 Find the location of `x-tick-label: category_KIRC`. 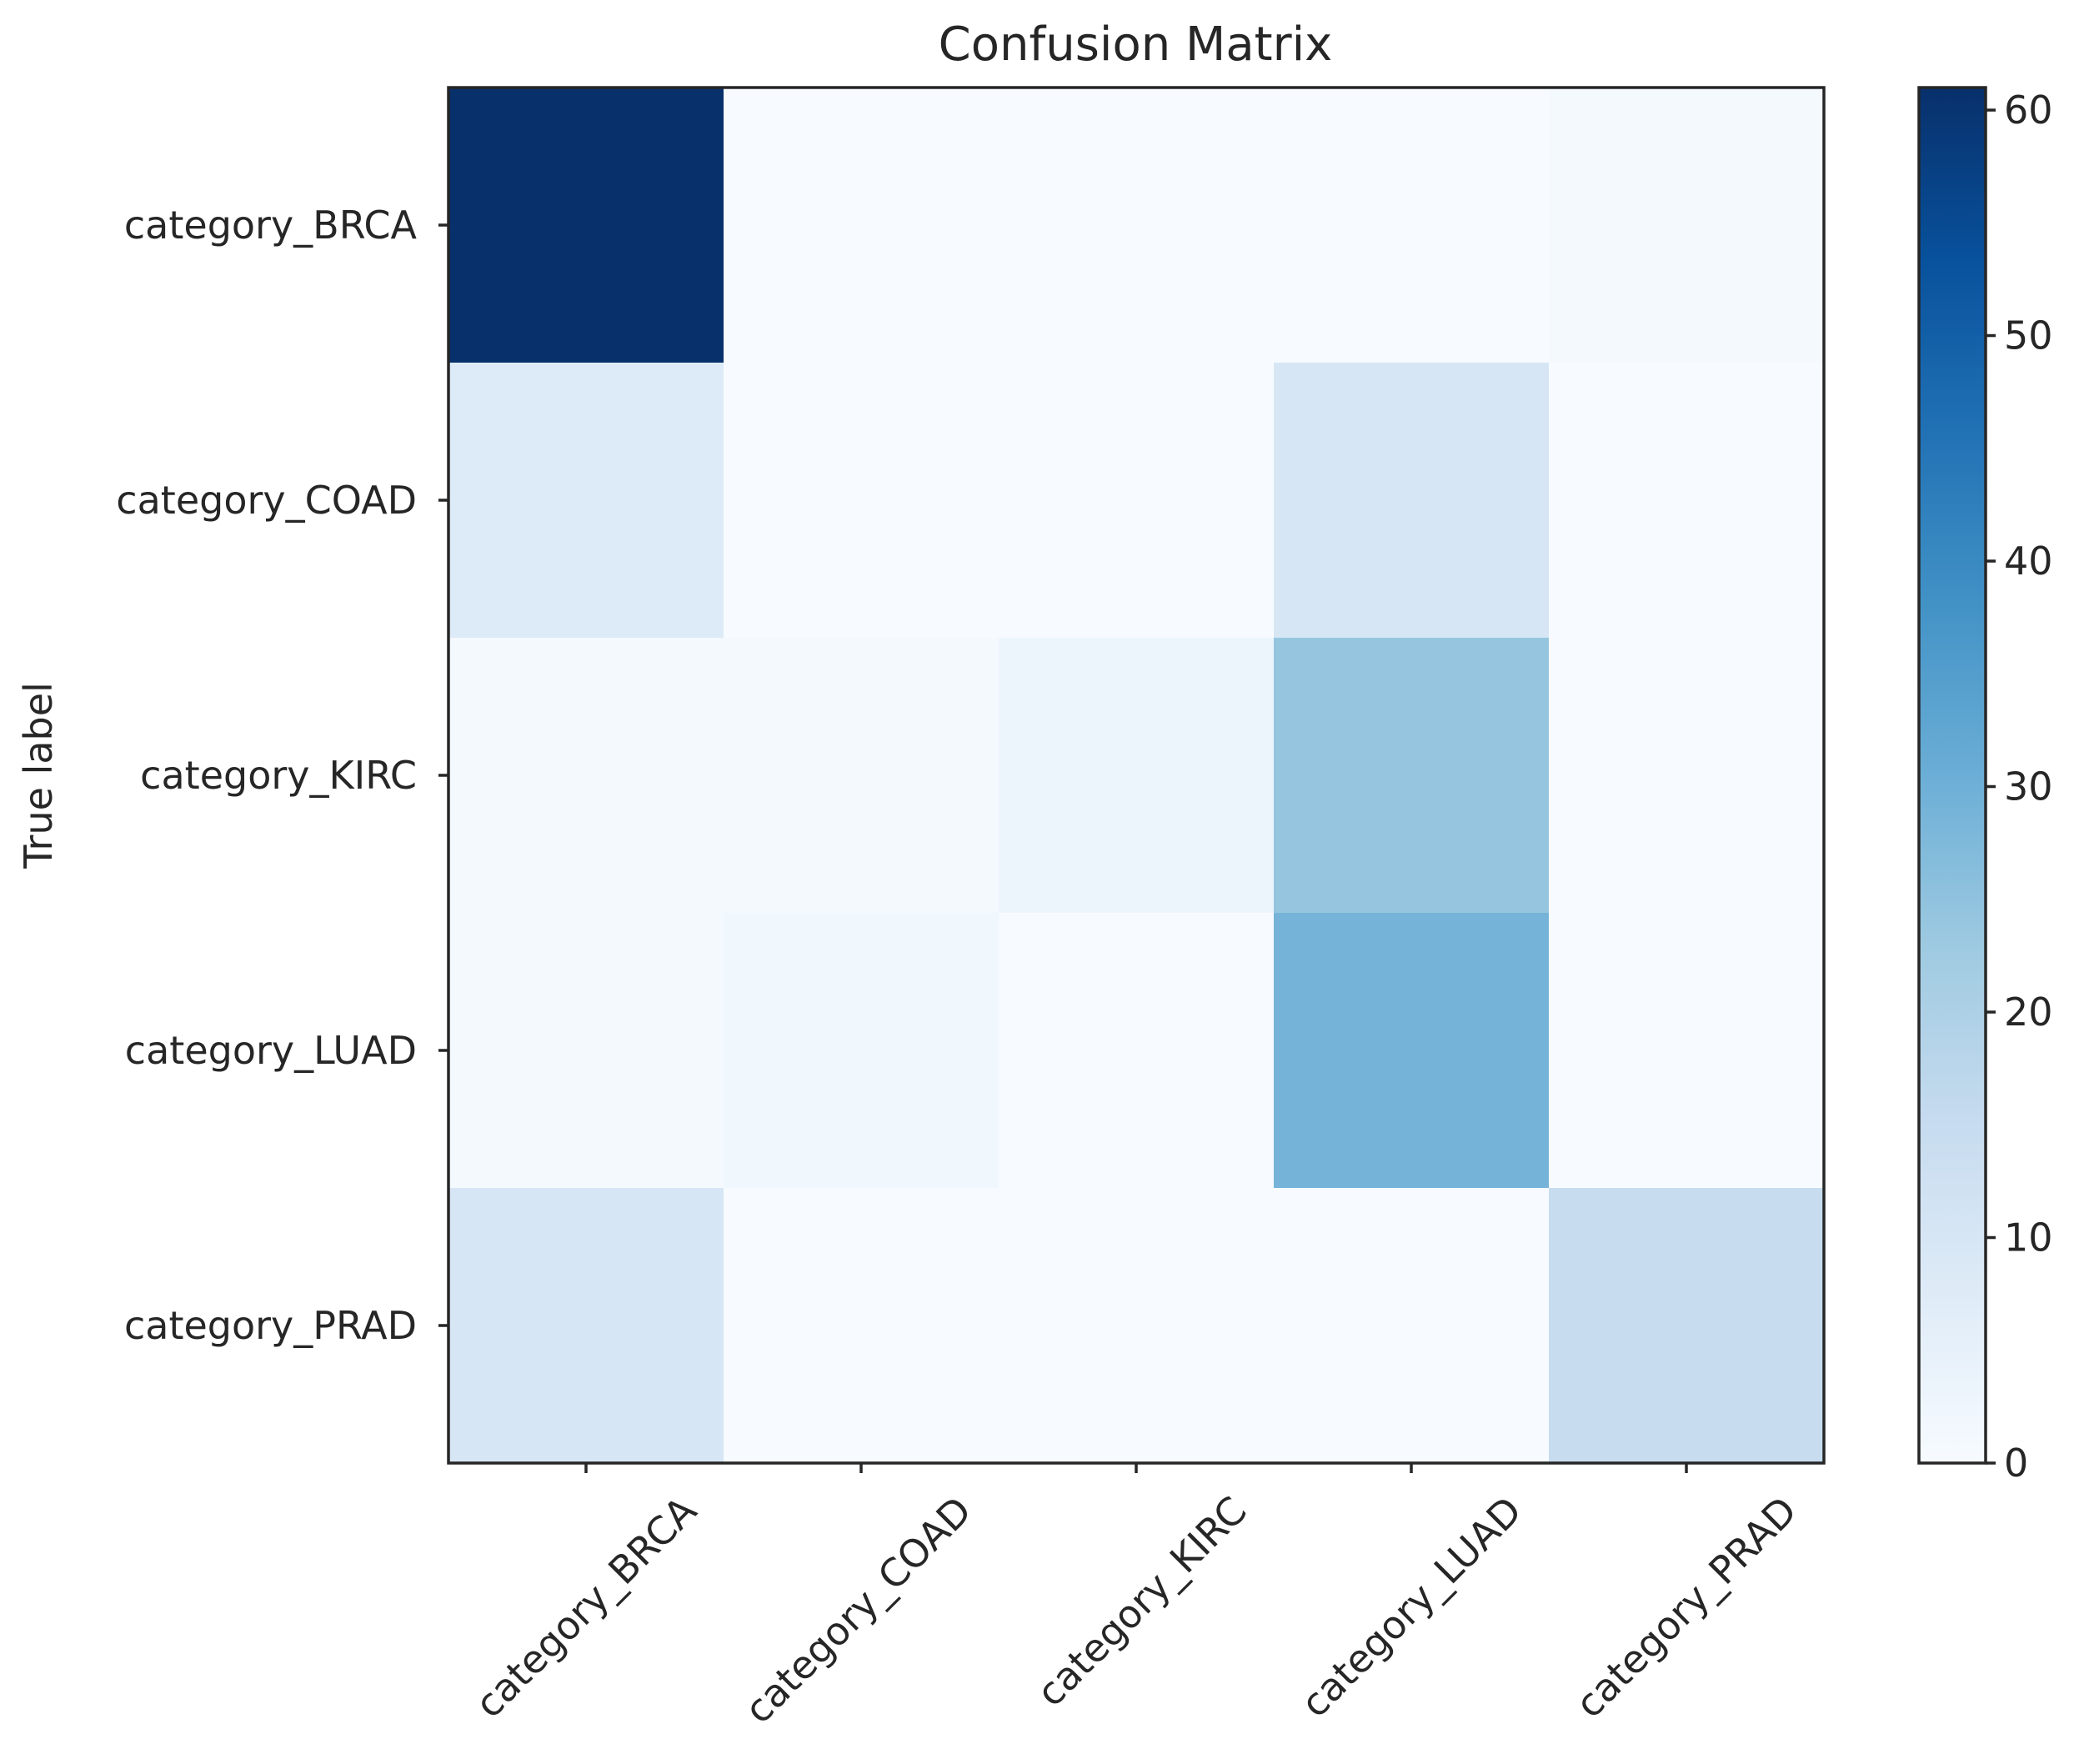

x-tick-label: category_KIRC is located at coordinates (1141, 1602).